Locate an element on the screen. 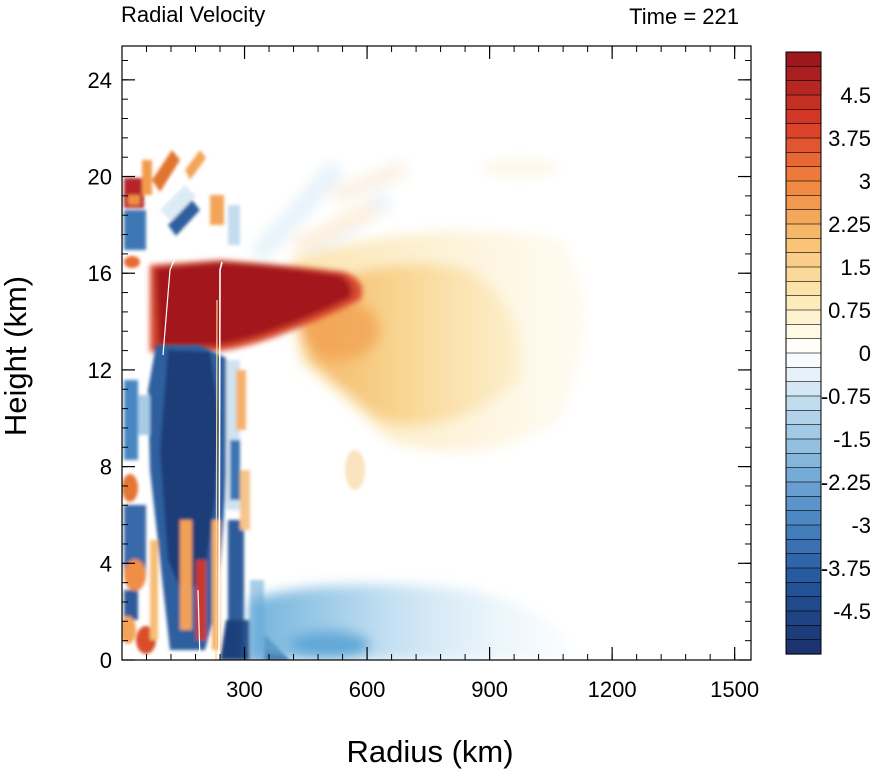 The width and height of the screenshot is (895, 774). colorbar-label: 3 is located at coordinates (865, 181).